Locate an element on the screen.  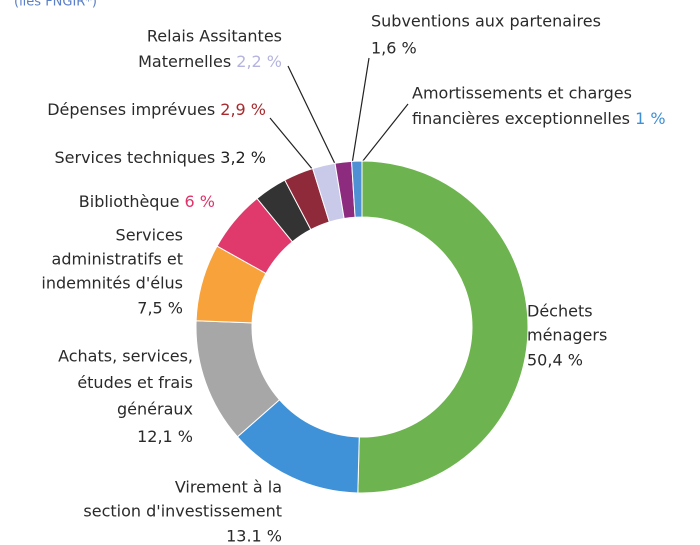
slice-label: Bibliothèque 6 % is located at coordinates (147, 201).